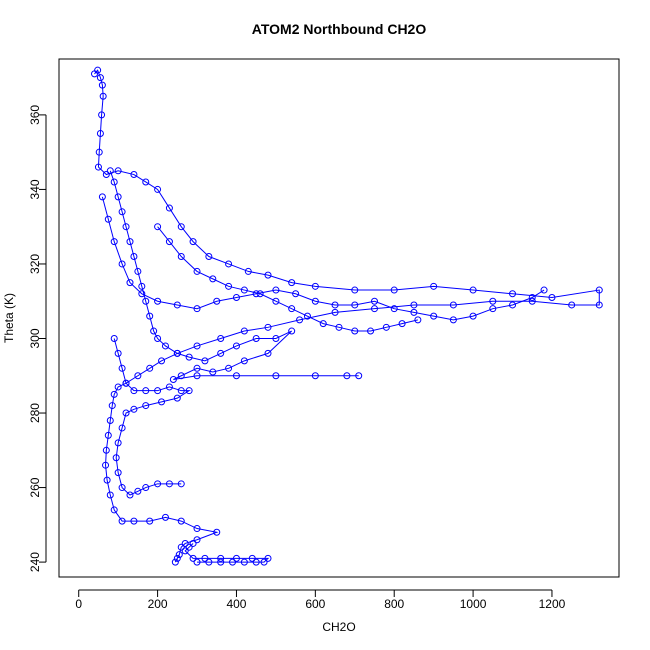 The width and height of the screenshot is (650, 650). What do you see at coordinates (473, 604) in the screenshot?
I see `x-tick-label: 1000` at bounding box center [473, 604].